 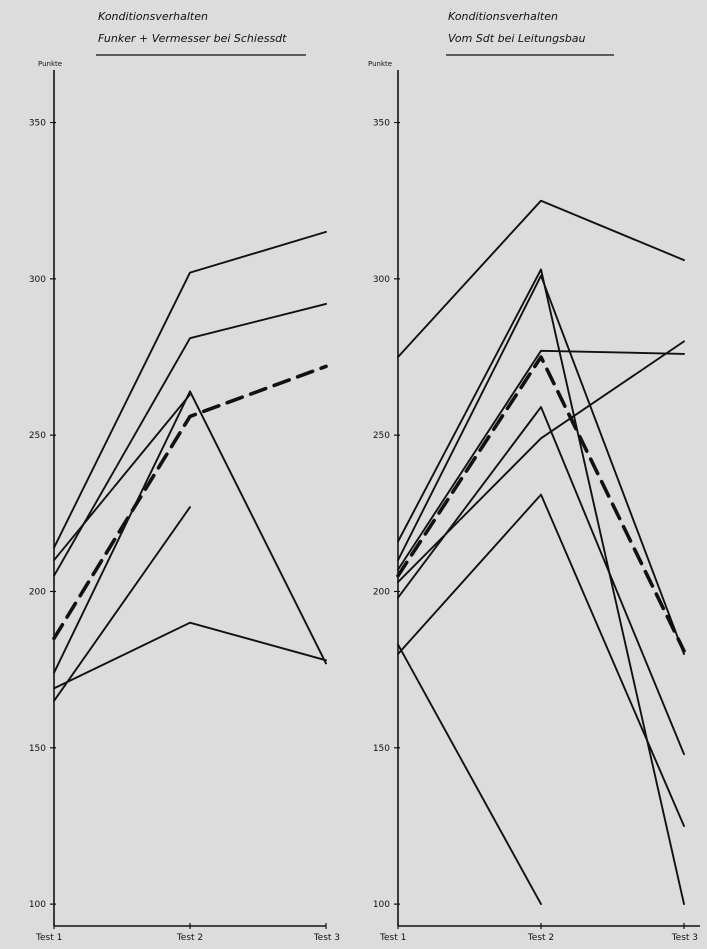 What do you see at coordinates (192, 38) in the screenshot?
I see `chart-left-subtitle: Funker + Vermesser bei Schiessdt` at bounding box center [192, 38].